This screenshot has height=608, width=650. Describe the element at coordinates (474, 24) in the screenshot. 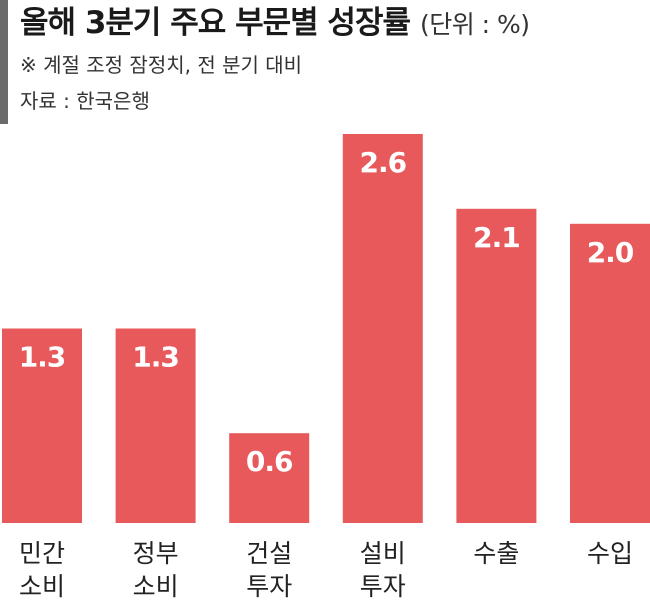

I see `unit-label: (단위 : %)` at that location.